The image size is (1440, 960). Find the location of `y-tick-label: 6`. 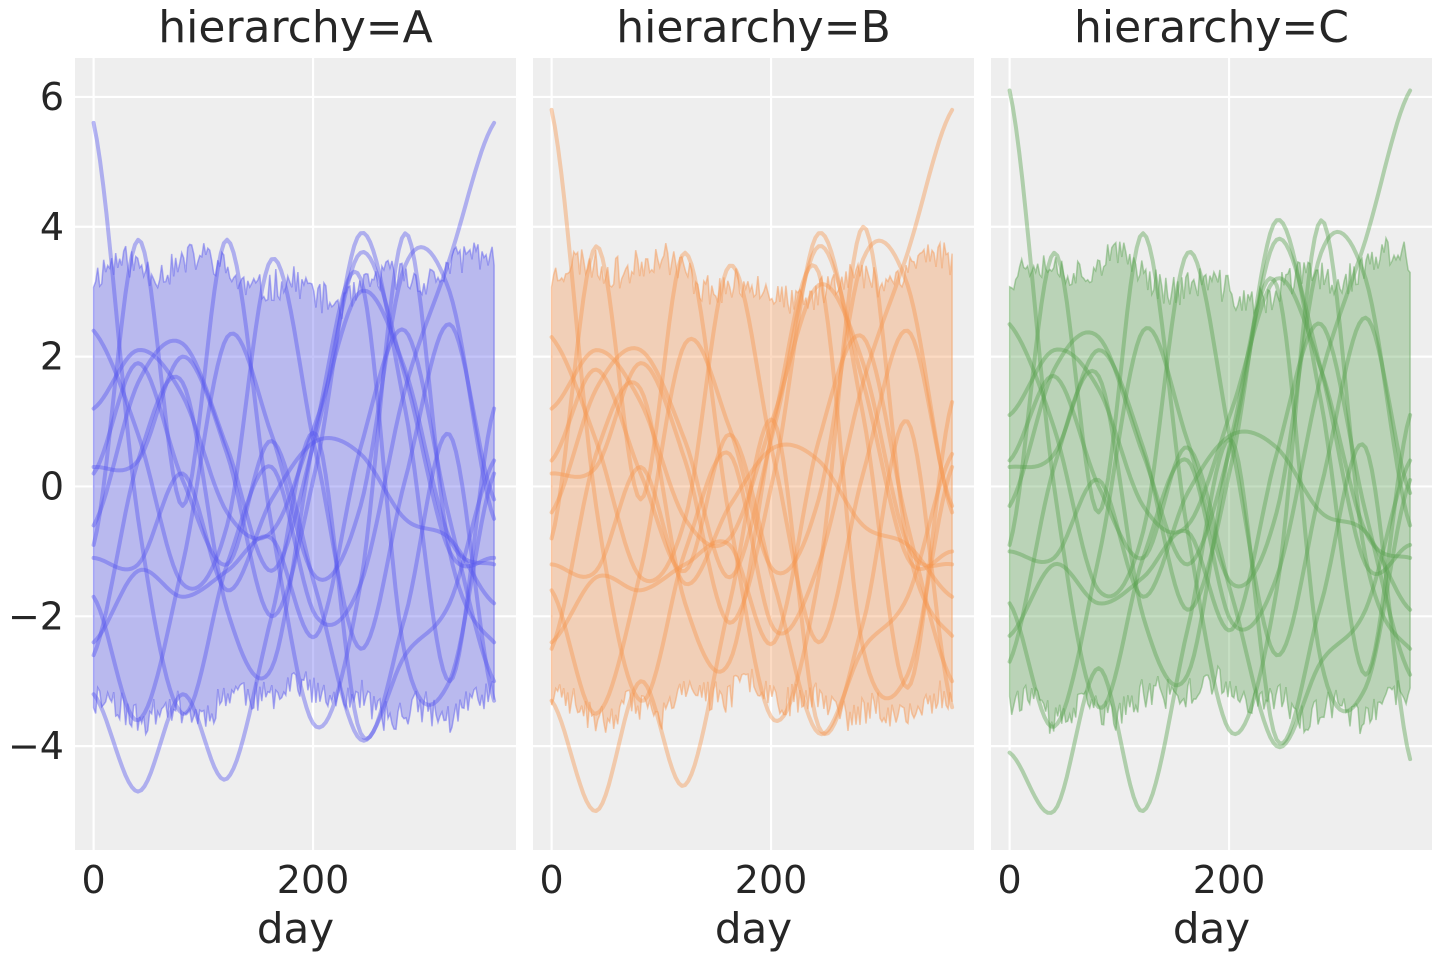

y-tick-label: 6 is located at coordinates (52, 97).